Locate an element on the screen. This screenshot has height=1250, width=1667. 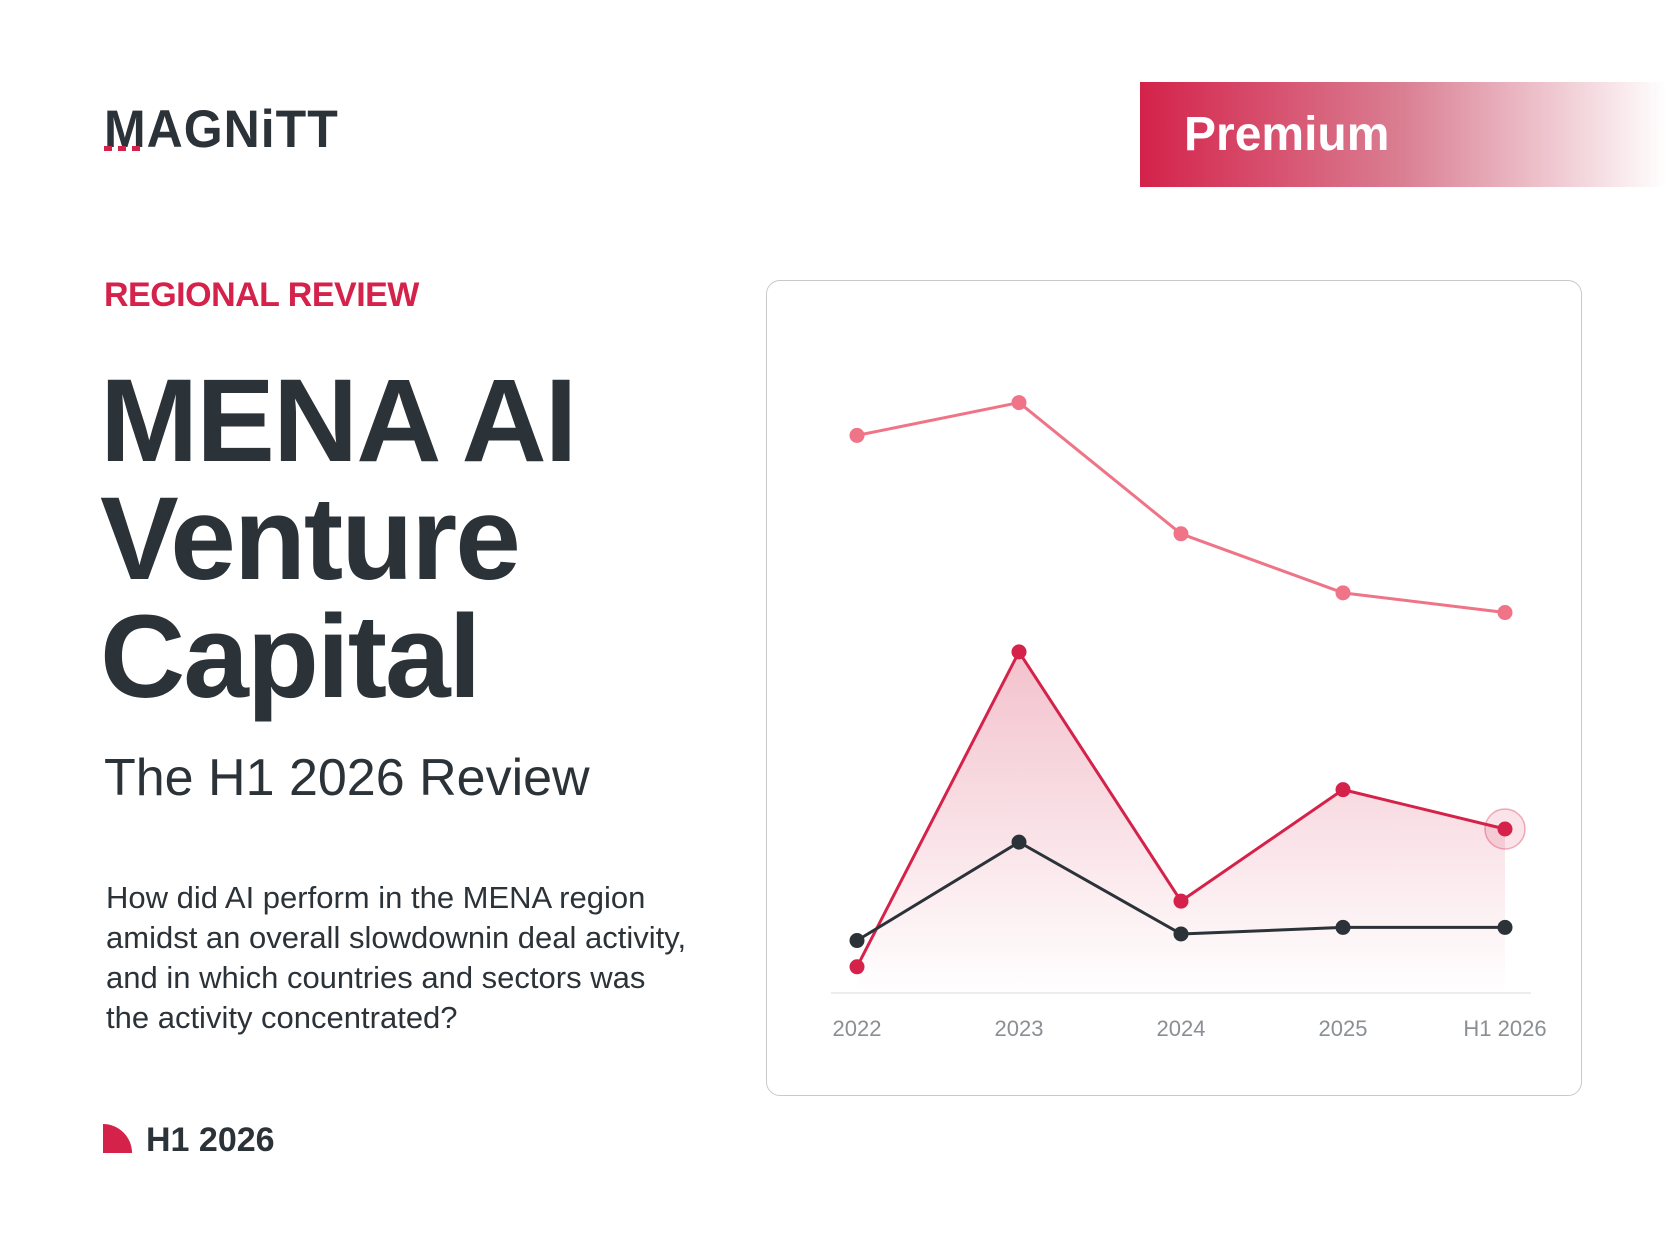
title-line: MENA AI is located at coordinates (338, 421).